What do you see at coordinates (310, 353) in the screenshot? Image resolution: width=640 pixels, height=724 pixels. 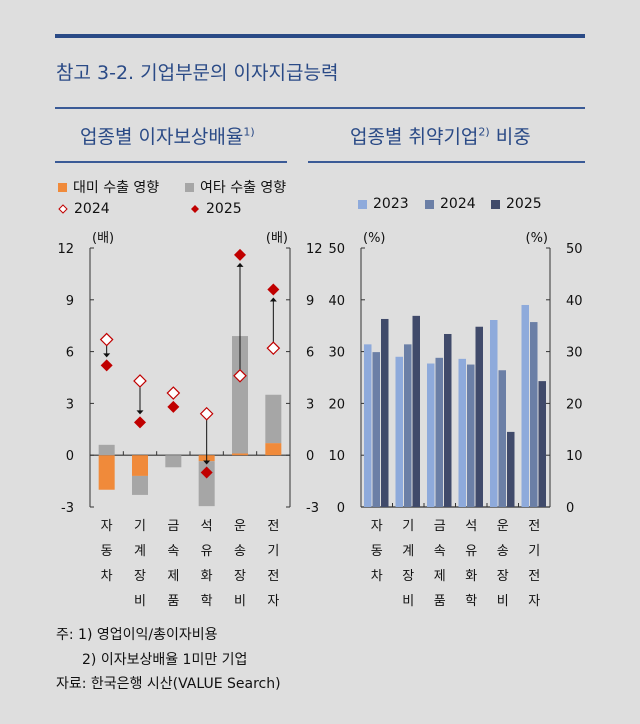 I see `left-y-tick-right: 6` at bounding box center [310, 353].